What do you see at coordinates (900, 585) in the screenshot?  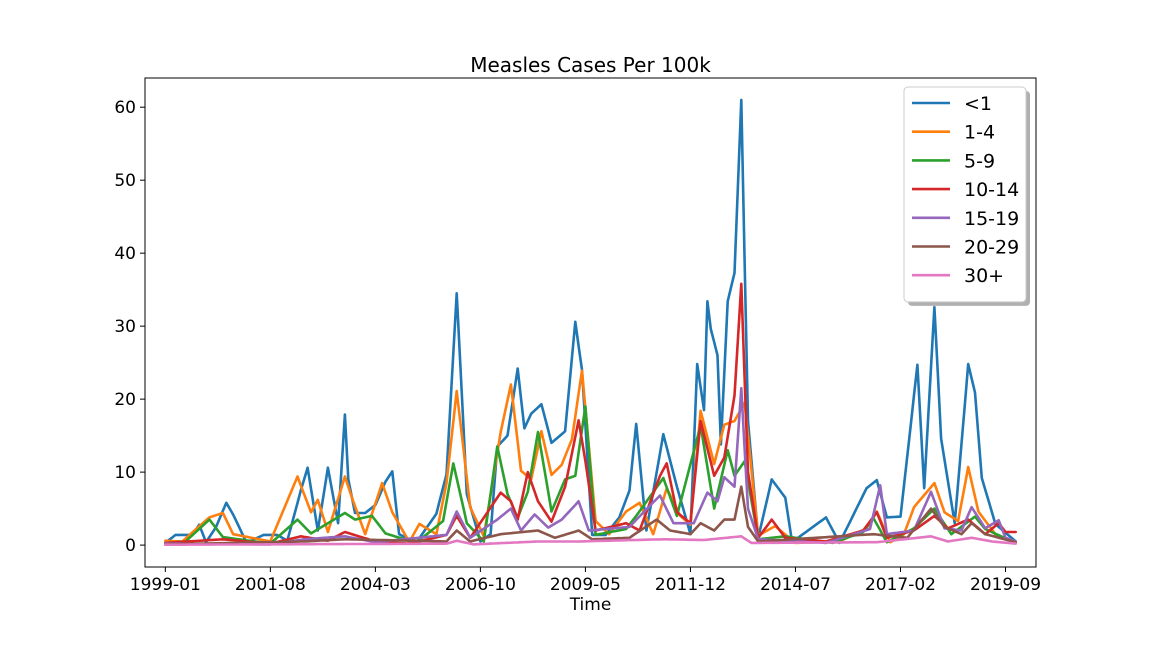 I see `x-tick-label-7: 2017-02` at bounding box center [900, 585].